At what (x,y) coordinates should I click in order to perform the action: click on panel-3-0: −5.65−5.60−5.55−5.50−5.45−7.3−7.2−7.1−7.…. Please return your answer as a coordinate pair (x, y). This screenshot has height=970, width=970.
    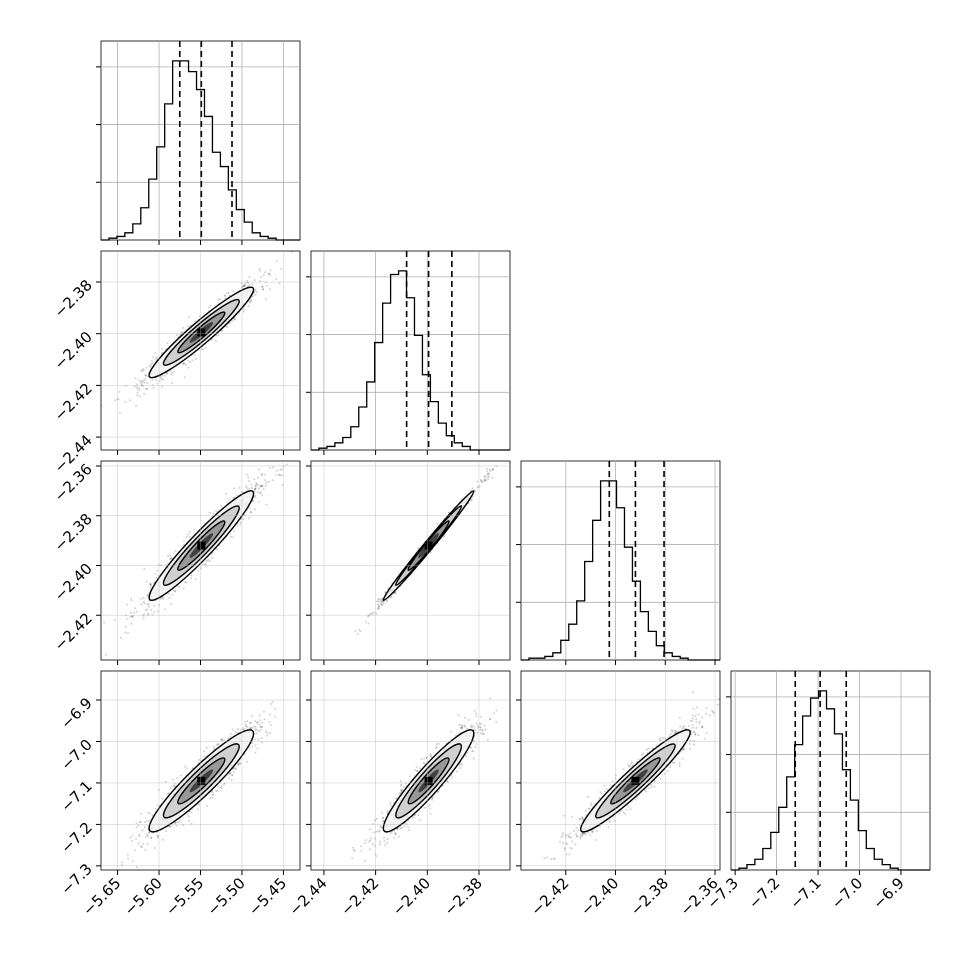
    Looking at the image, I should click on (179, 794).